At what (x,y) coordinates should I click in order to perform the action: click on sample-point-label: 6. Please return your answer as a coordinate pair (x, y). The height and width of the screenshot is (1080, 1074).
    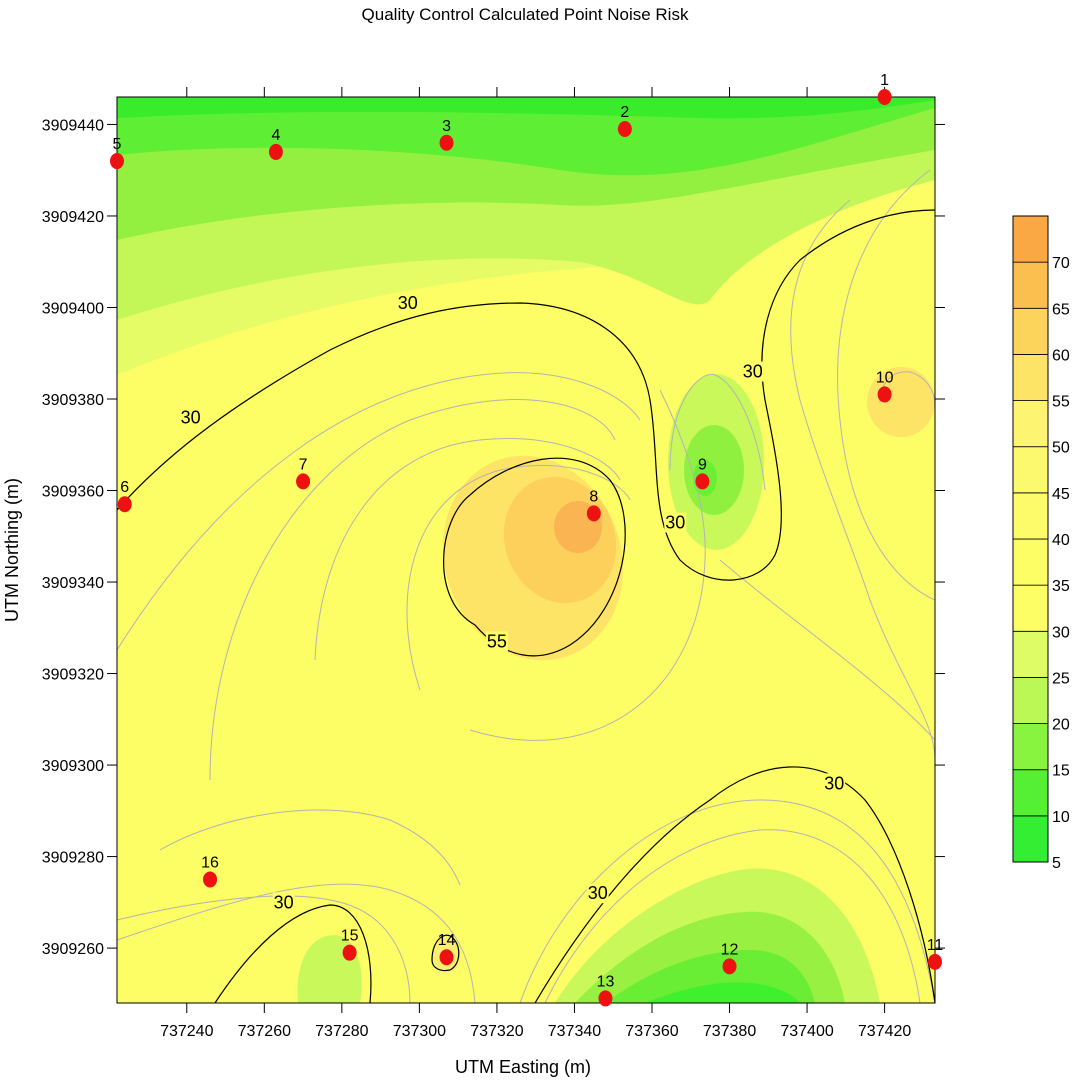
    Looking at the image, I should click on (124, 487).